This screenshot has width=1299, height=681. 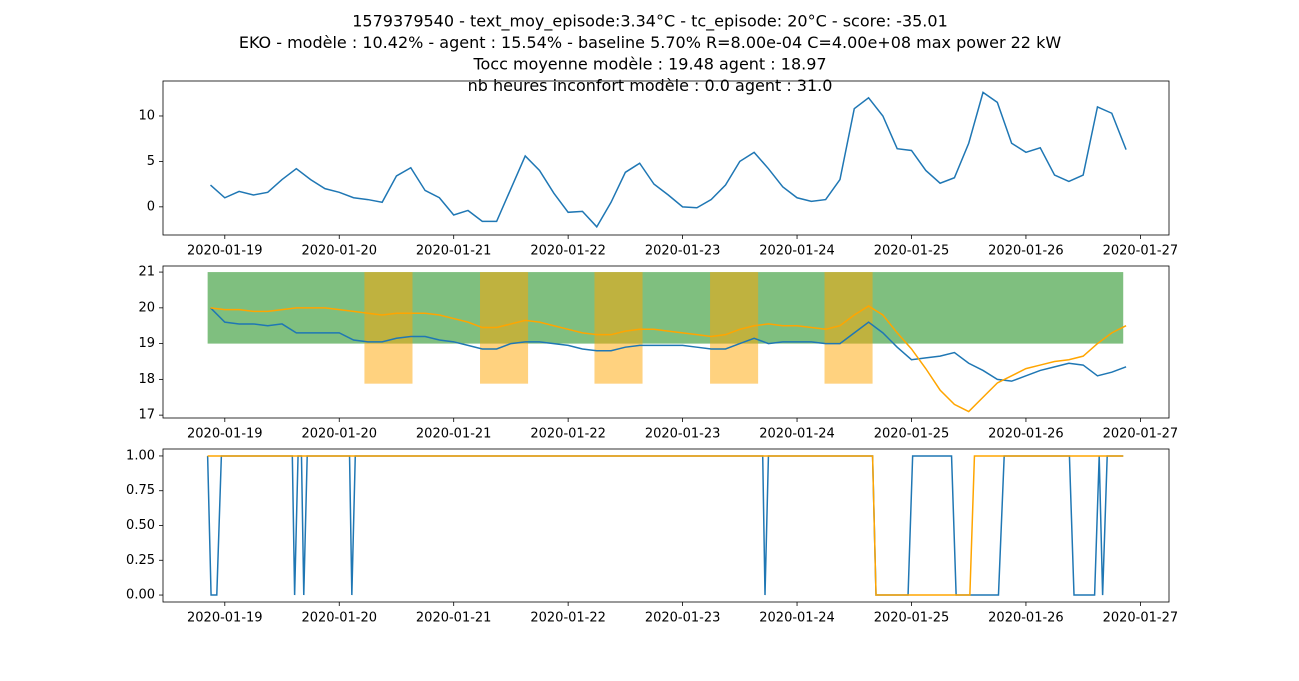 I want to click on y-tick-label: 5, so click(x=151, y=161).